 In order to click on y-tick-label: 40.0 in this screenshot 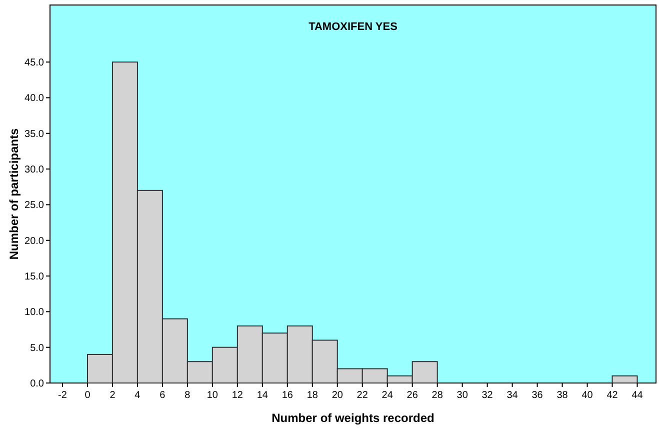, I will do `click(34, 98)`.